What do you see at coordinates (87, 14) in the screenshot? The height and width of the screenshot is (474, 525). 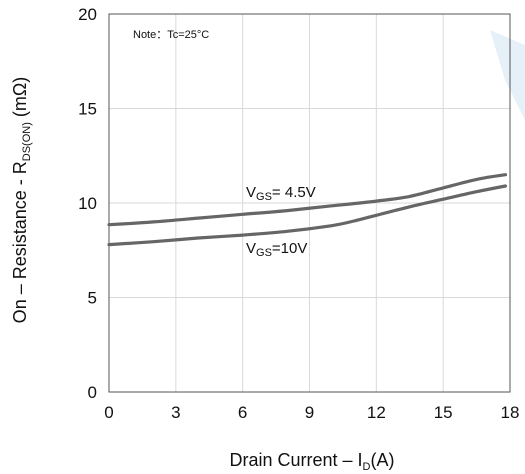 I see `y-tick-label-4: 20` at bounding box center [87, 14].